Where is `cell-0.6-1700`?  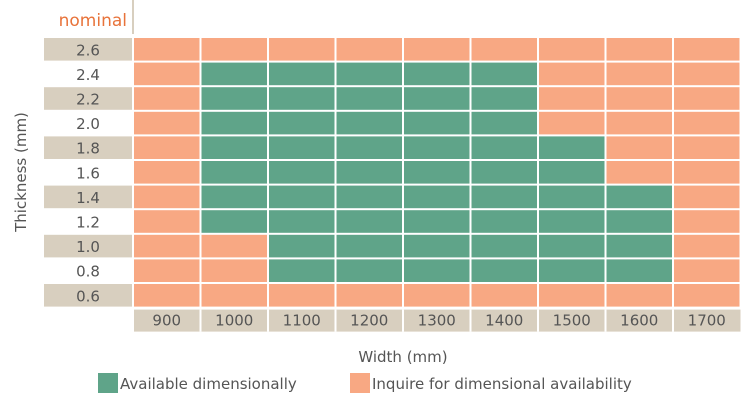
cell-0.6-1700 is located at coordinates (707, 295).